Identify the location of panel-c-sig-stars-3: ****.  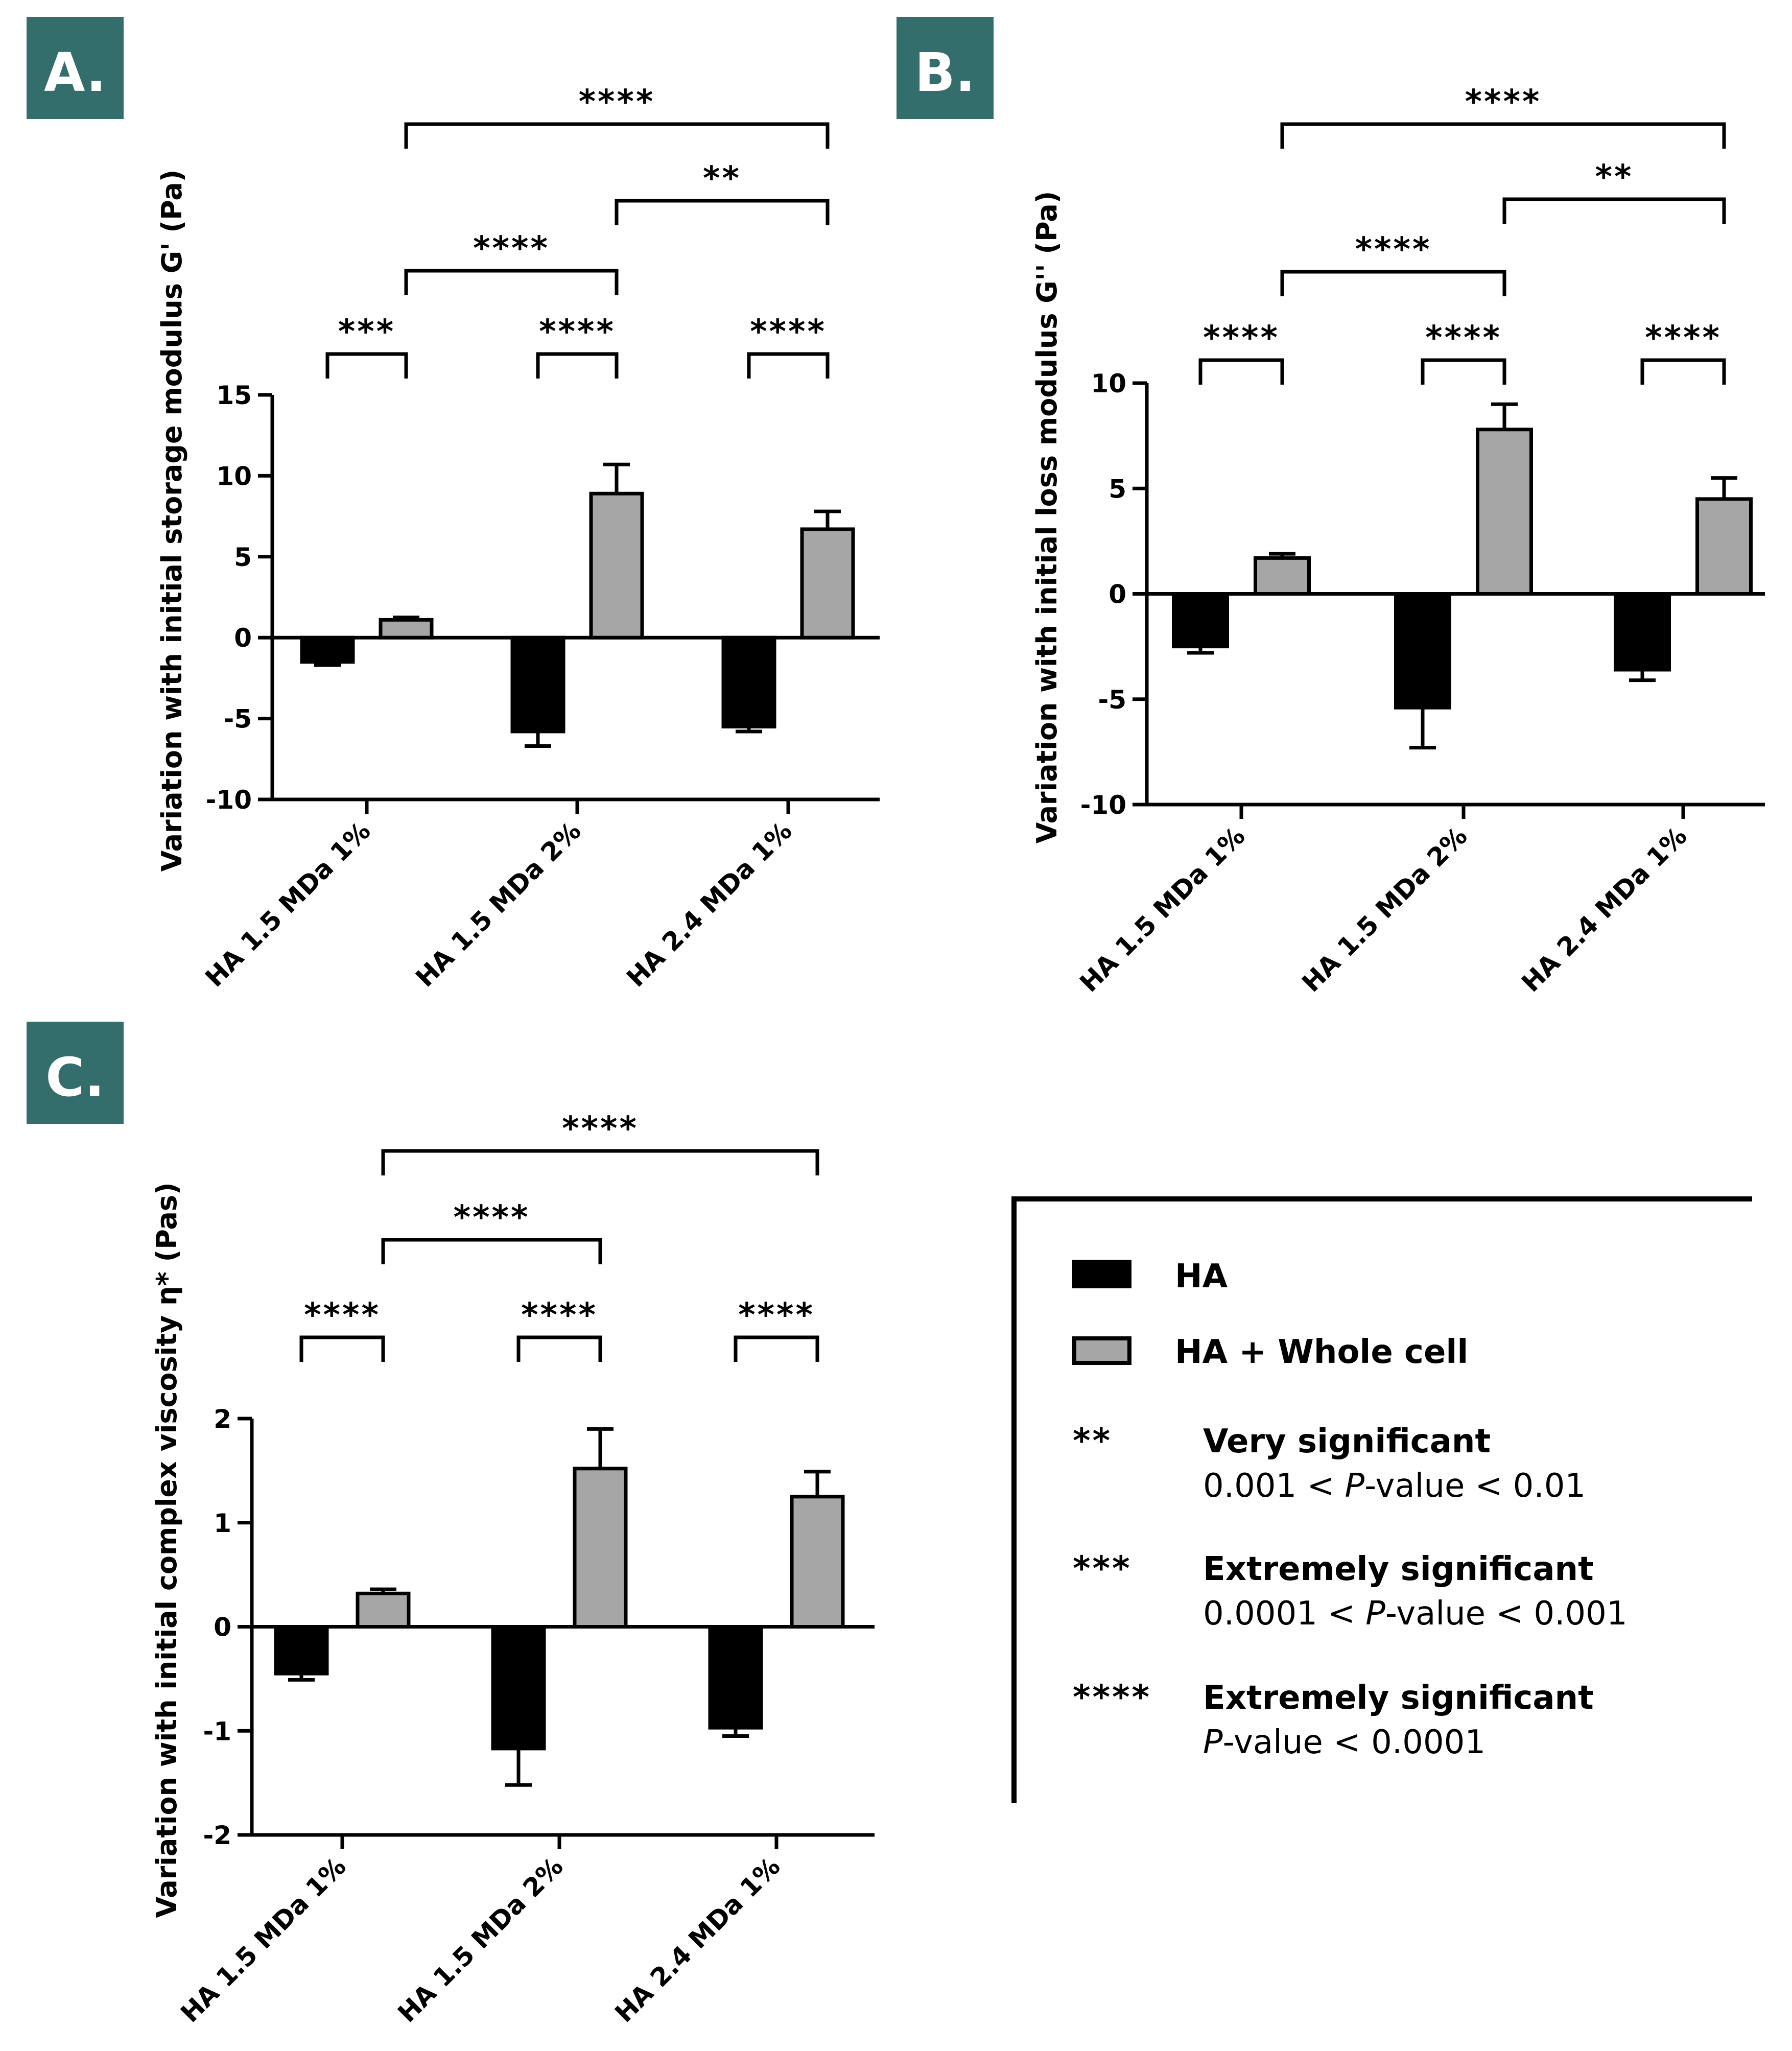
(492, 1218).